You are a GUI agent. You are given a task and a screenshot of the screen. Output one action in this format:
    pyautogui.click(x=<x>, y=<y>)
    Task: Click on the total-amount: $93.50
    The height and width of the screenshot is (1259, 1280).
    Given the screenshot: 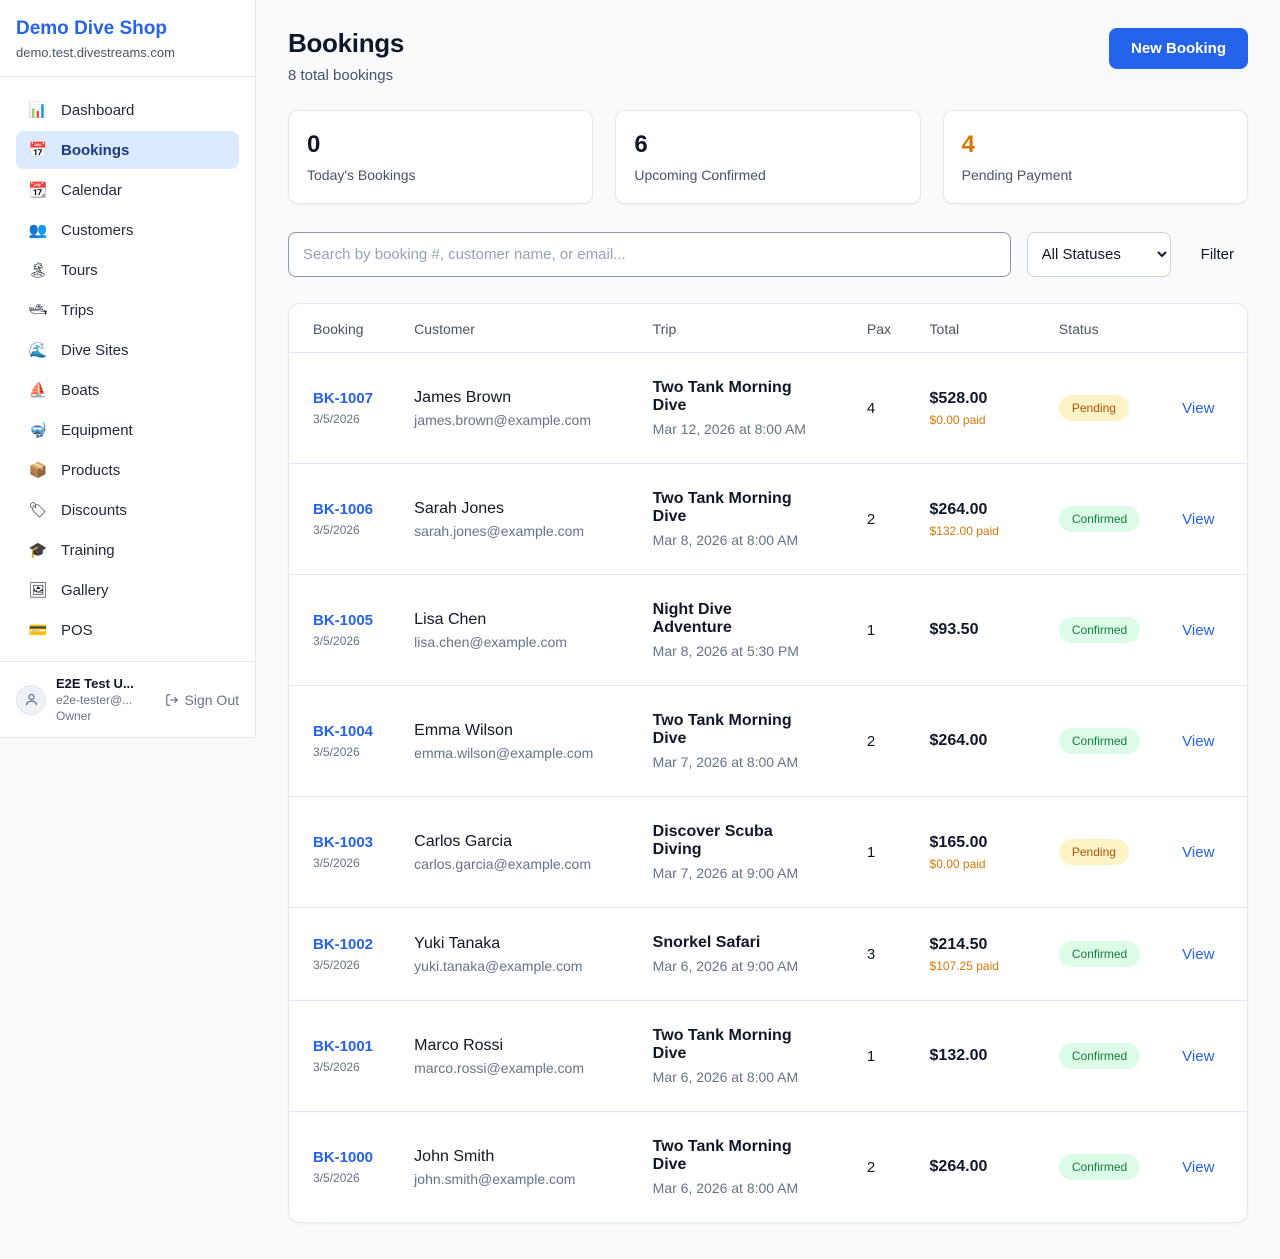 What is the action you would take?
    pyautogui.click(x=954, y=629)
    